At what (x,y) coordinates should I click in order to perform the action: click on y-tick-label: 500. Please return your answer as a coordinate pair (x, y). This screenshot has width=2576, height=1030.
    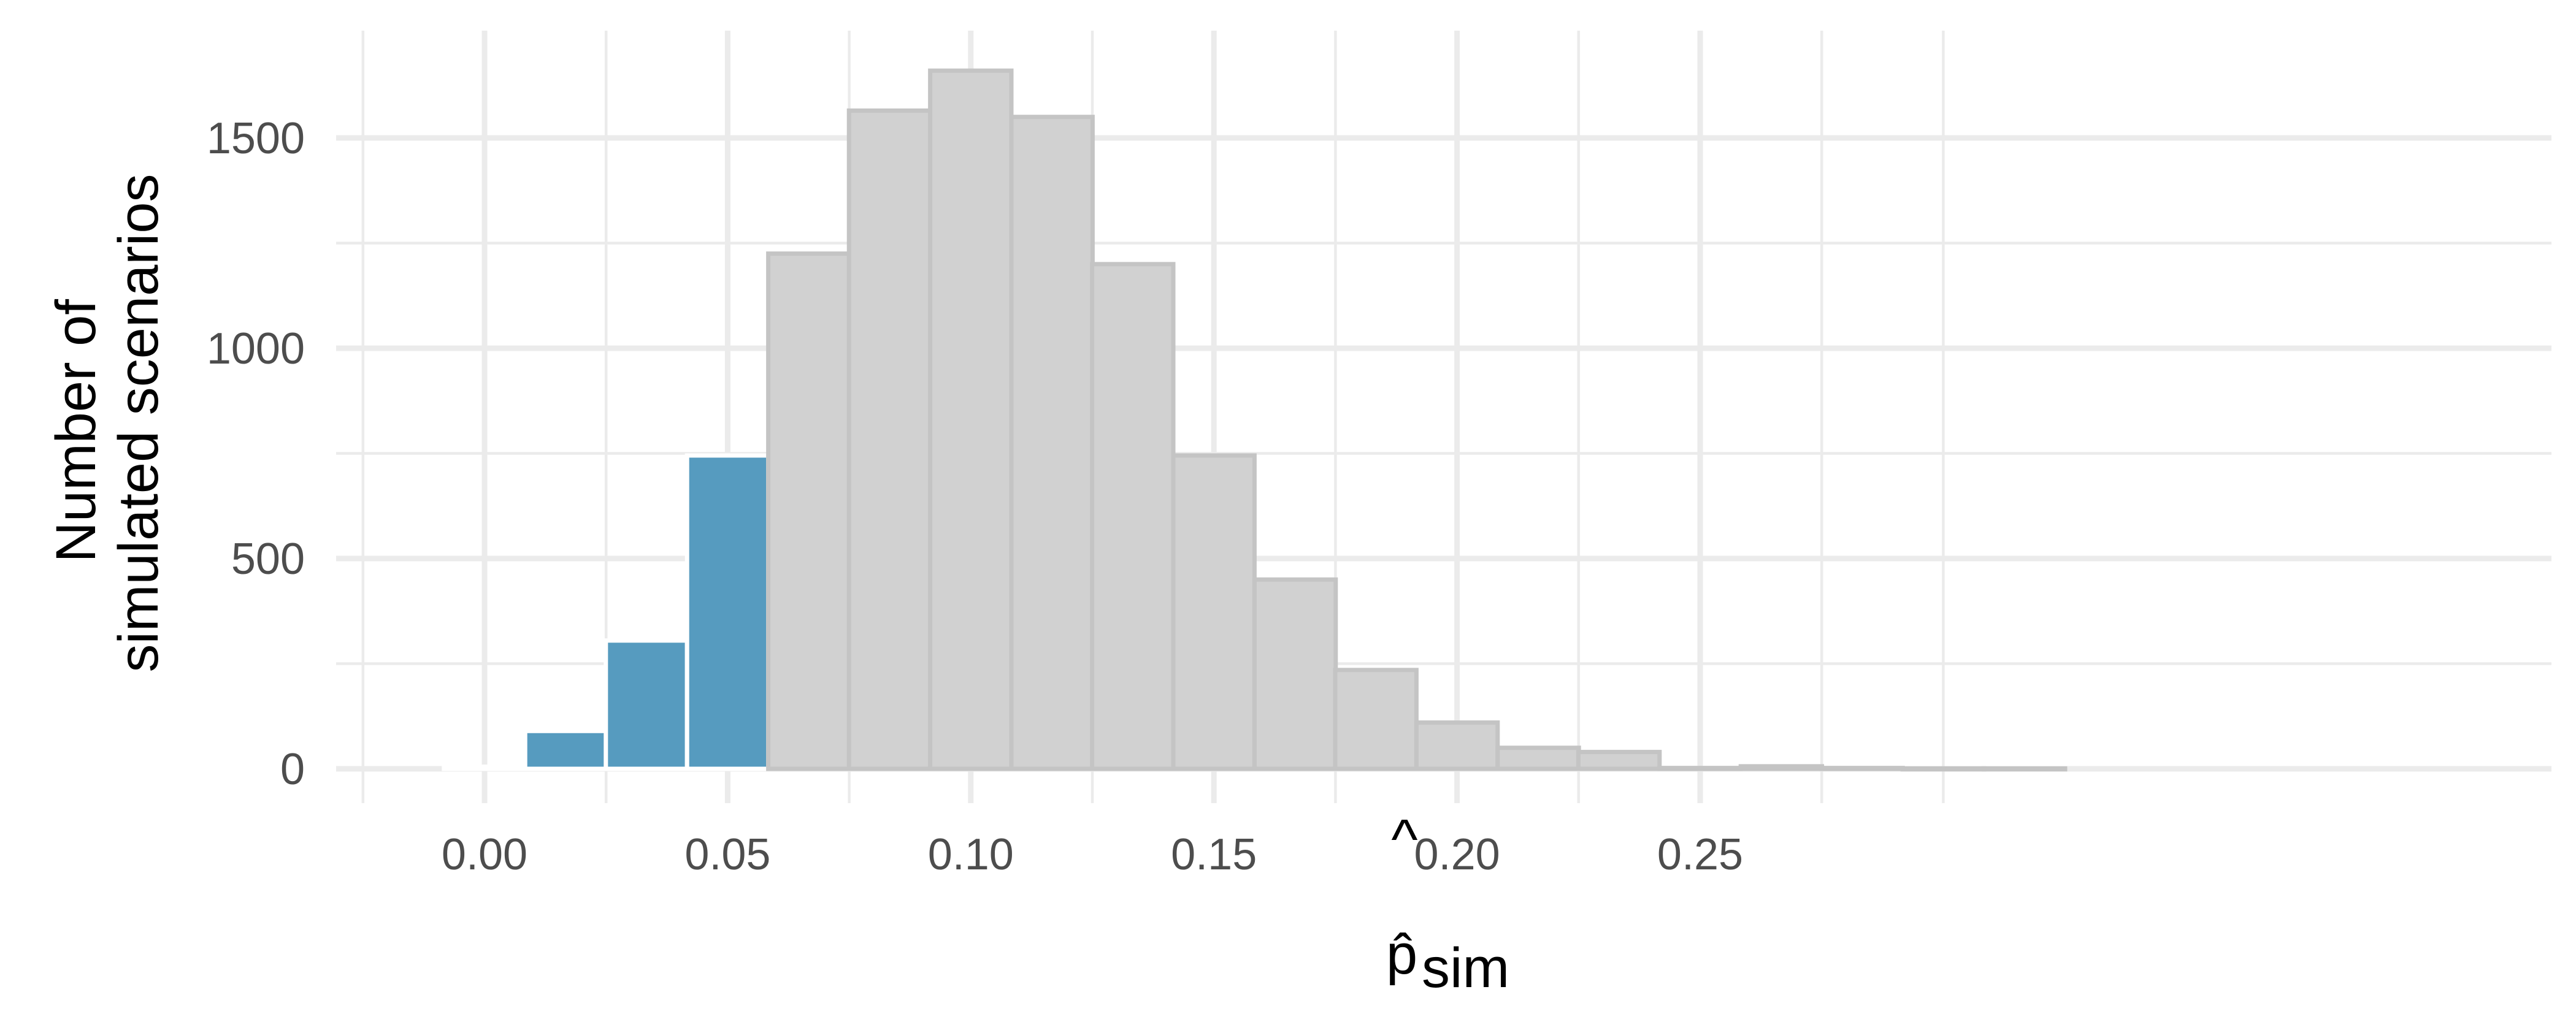
    Looking at the image, I should click on (268, 559).